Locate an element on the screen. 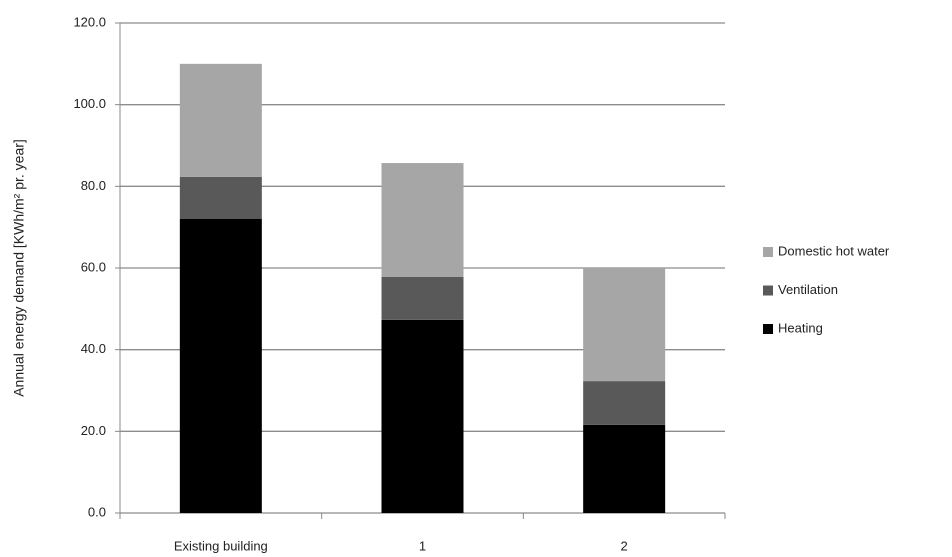  y-tick-label: 20.0 is located at coordinates (93, 430).